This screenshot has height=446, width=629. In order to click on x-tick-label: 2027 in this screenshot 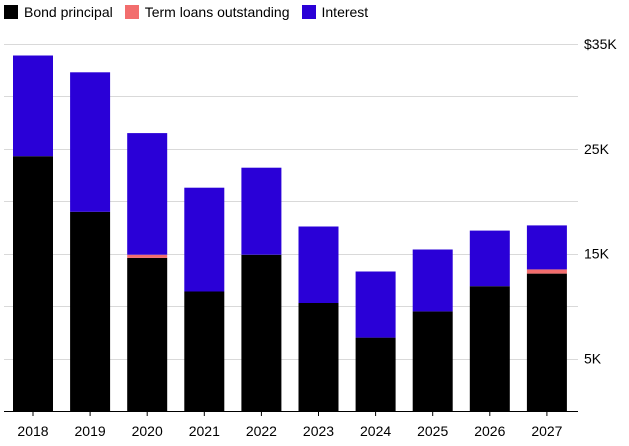, I will do `click(546, 431)`.